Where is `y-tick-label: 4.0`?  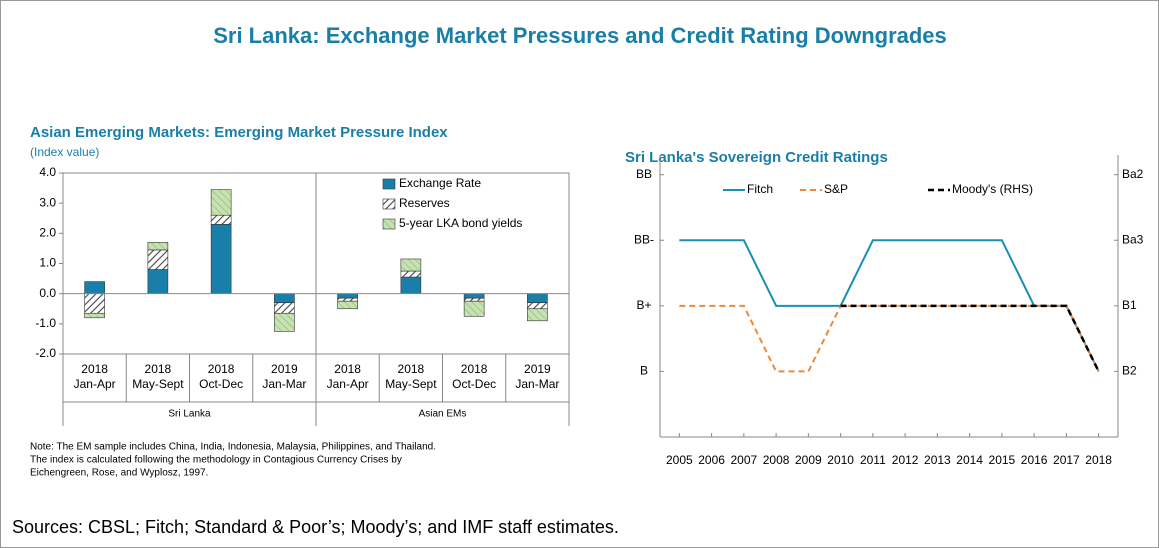
y-tick-label: 4.0 is located at coordinates (47, 172).